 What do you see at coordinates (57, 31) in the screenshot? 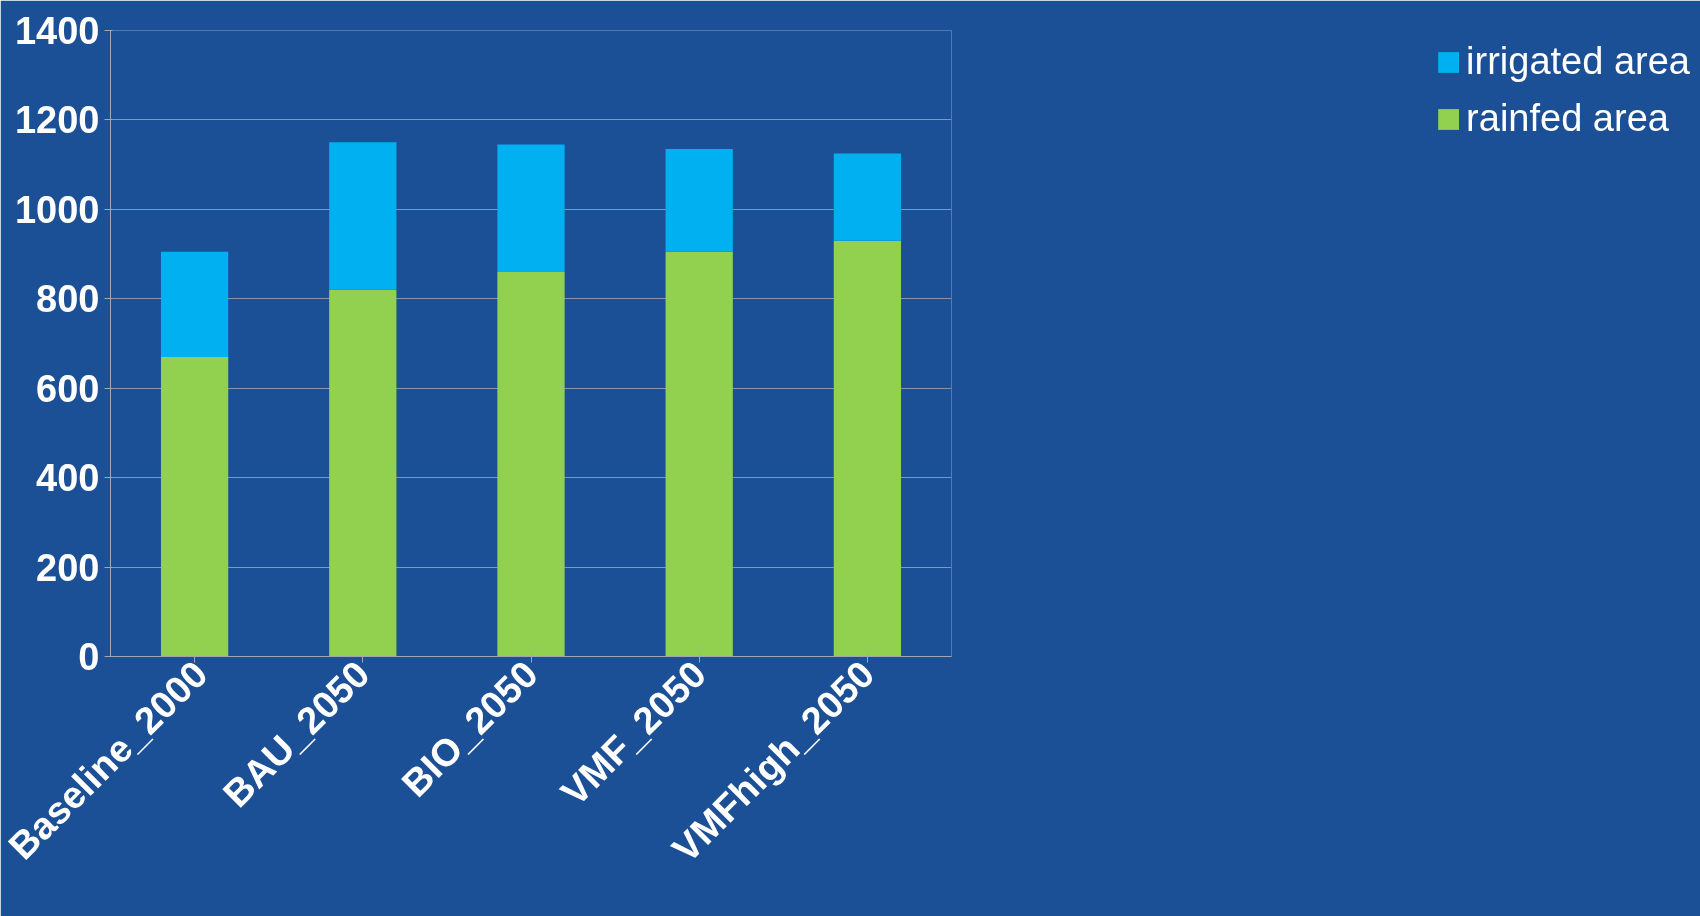
I see `y-tick-label: 1400` at bounding box center [57, 31].